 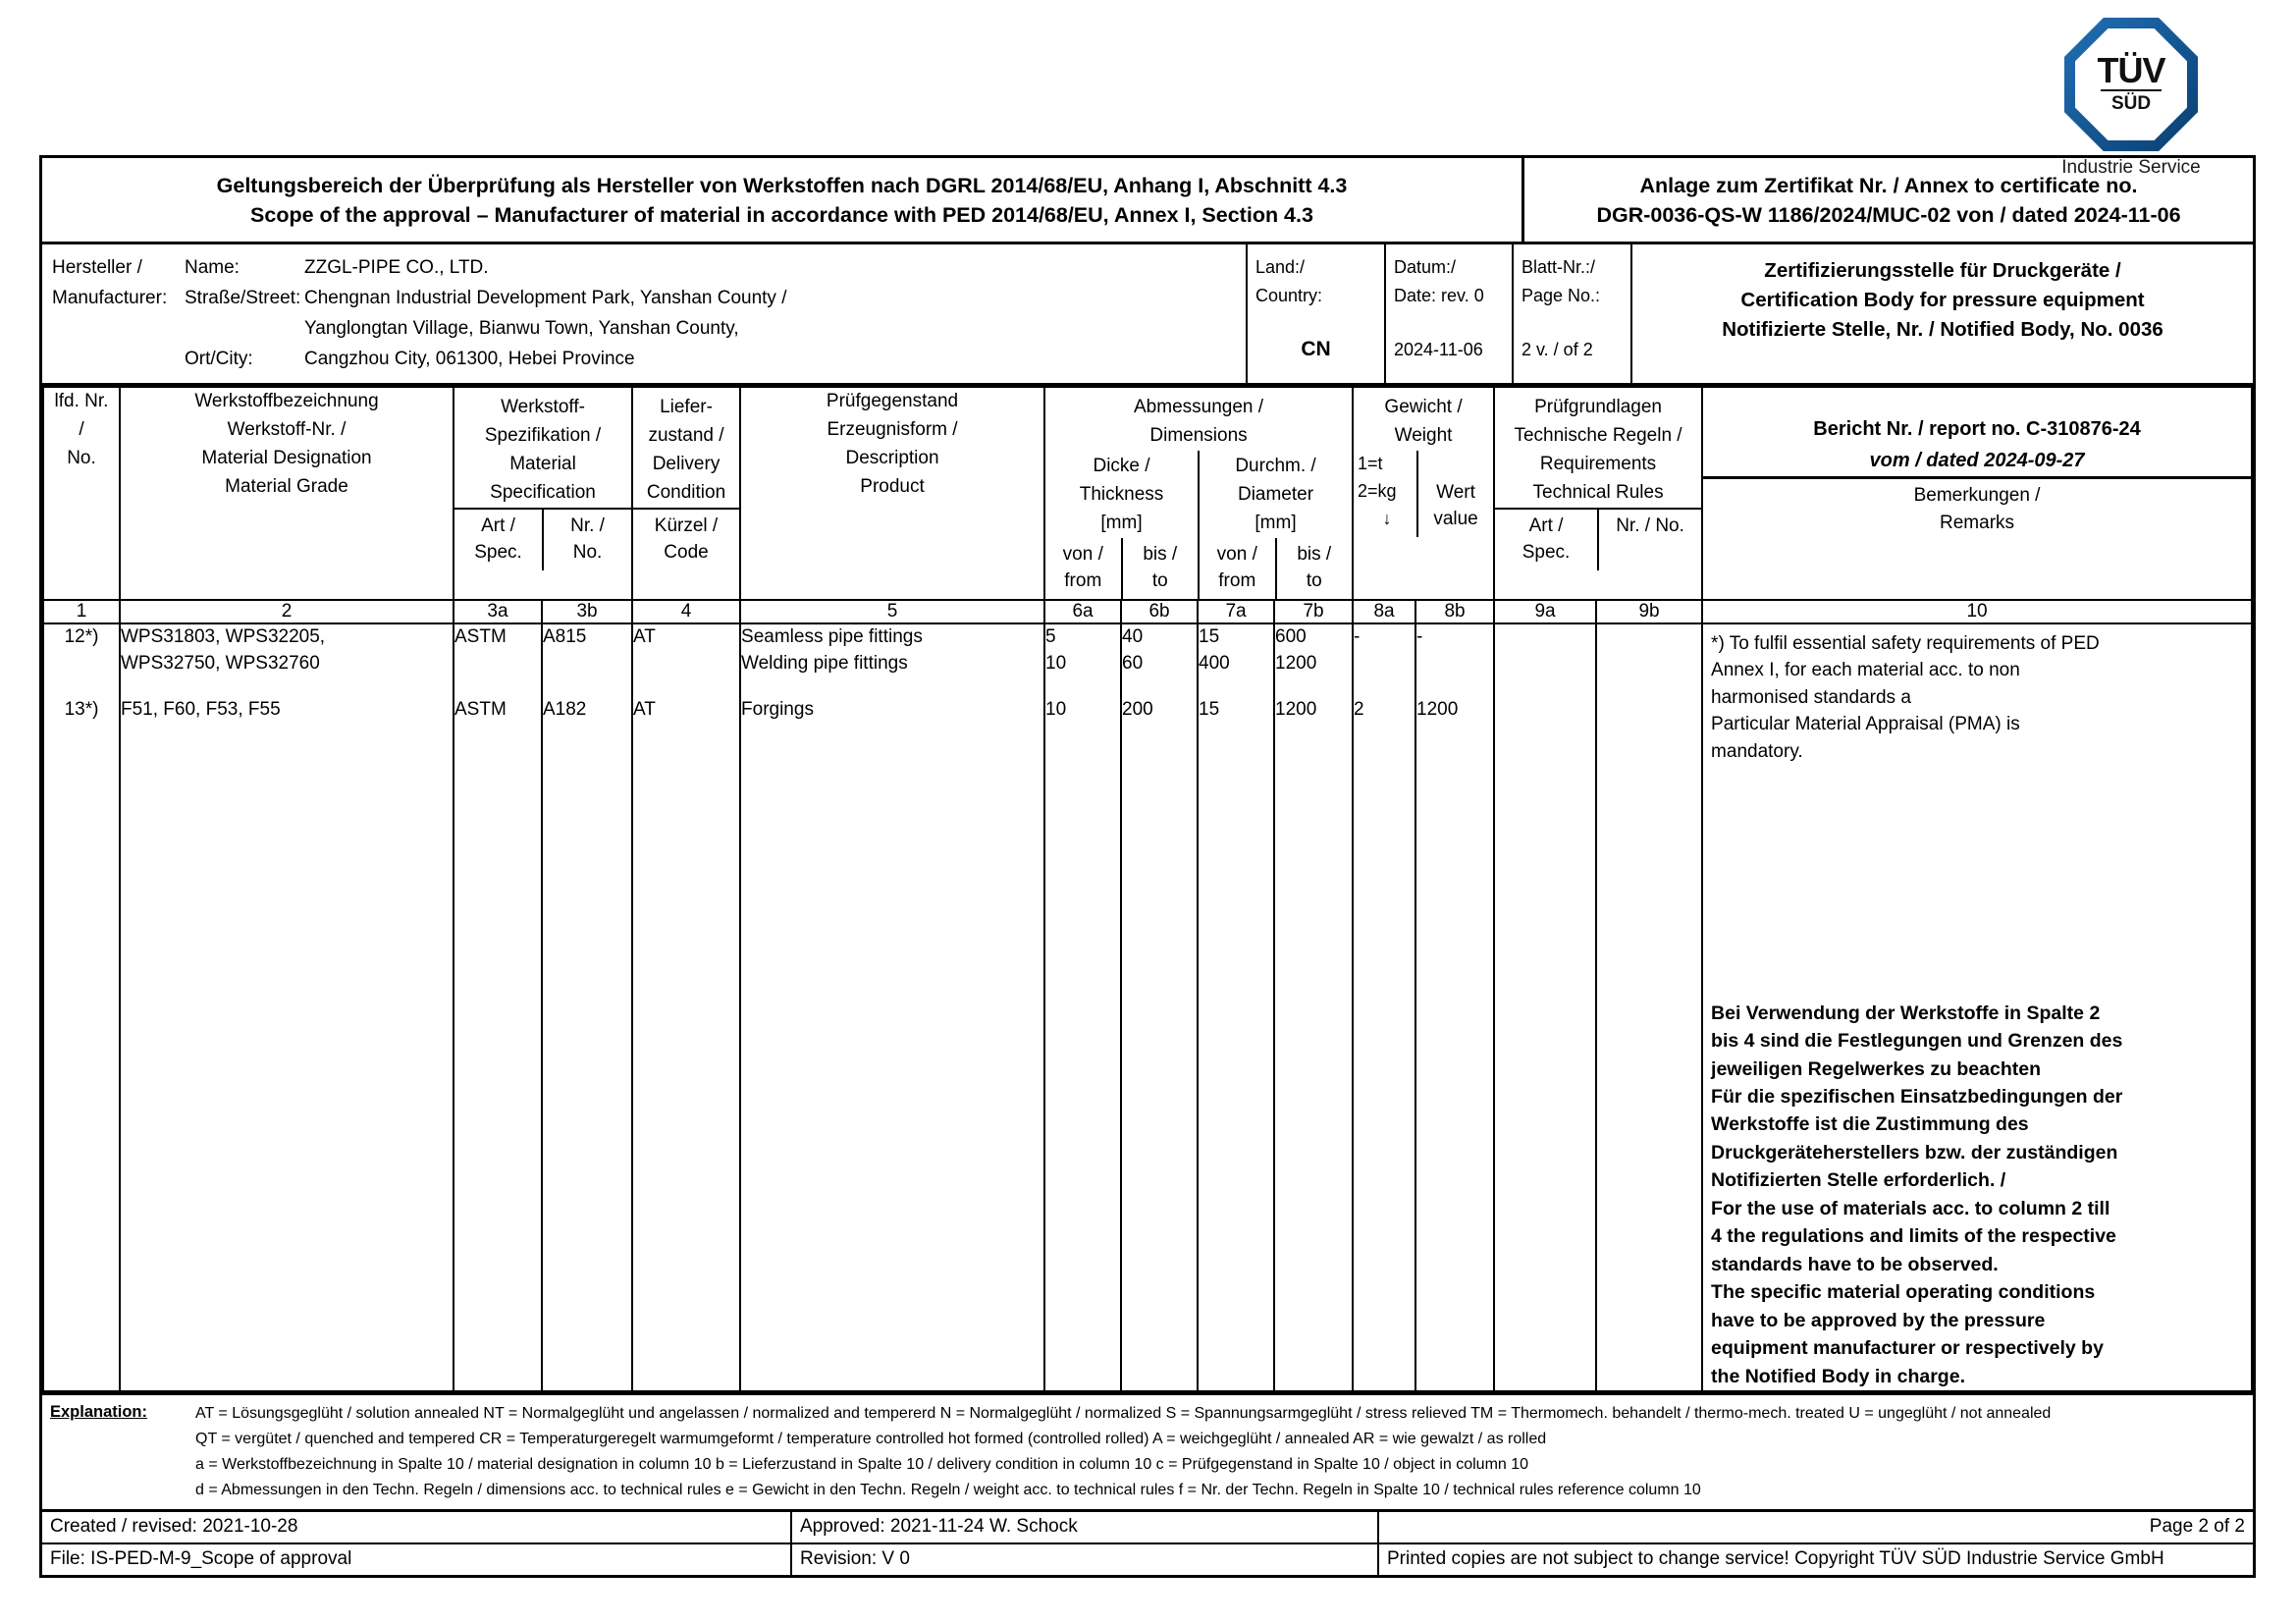 I want to click on cell-rules-no, so click(x=1649, y=1007).